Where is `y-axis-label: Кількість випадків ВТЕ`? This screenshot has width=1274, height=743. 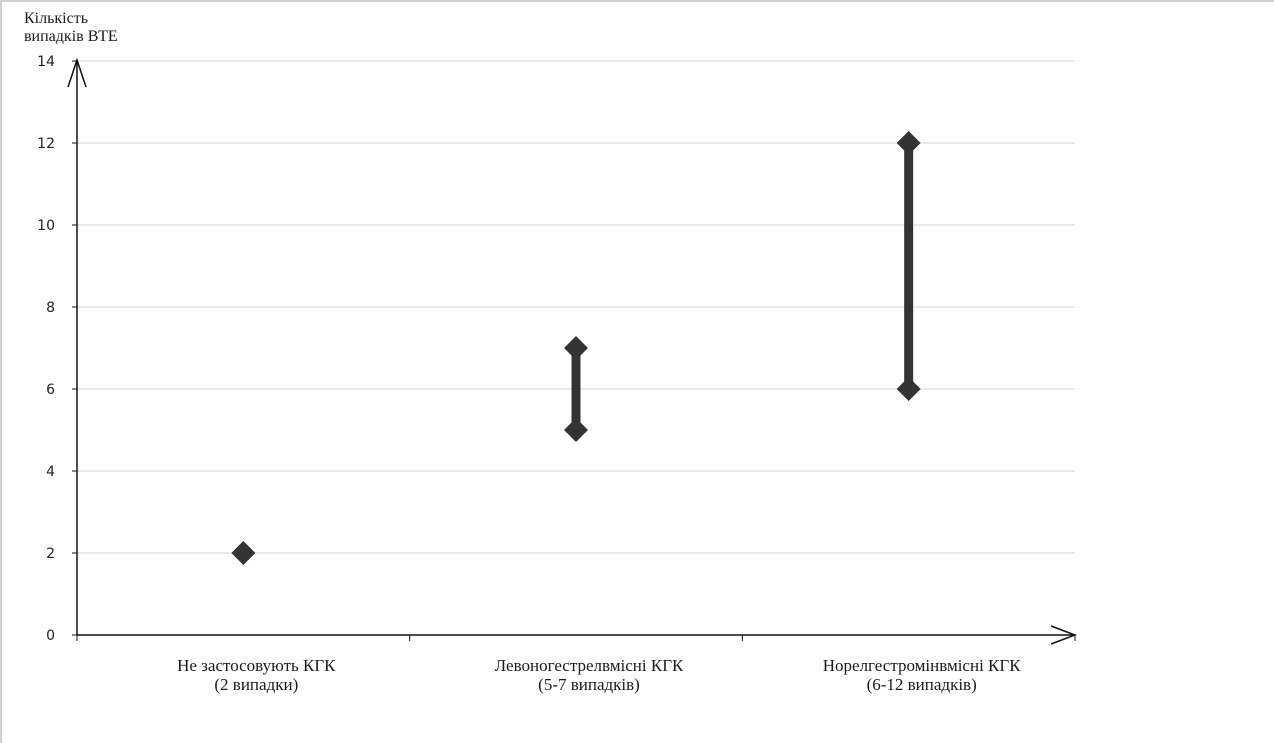
y-axis-label: Кількість випадків ВТЕ is located at coordinates (104, 28).